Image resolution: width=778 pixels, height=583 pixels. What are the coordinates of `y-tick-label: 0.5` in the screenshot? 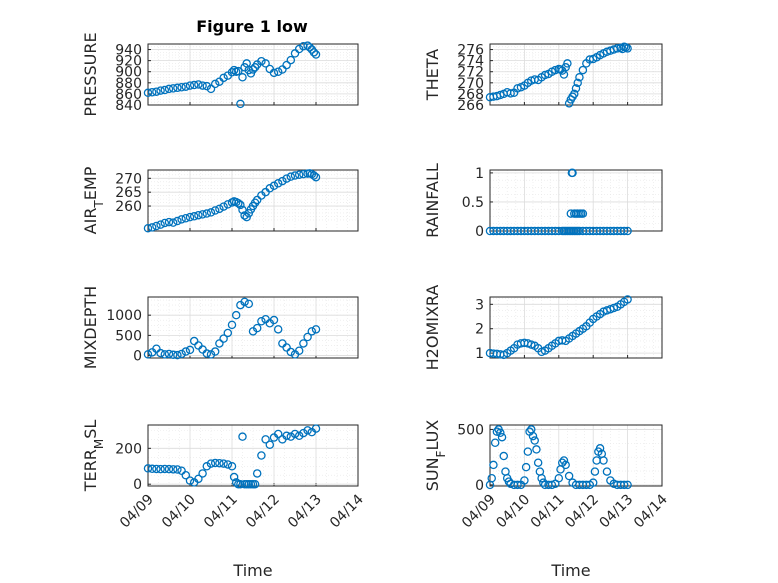 It's located at (473, 203).